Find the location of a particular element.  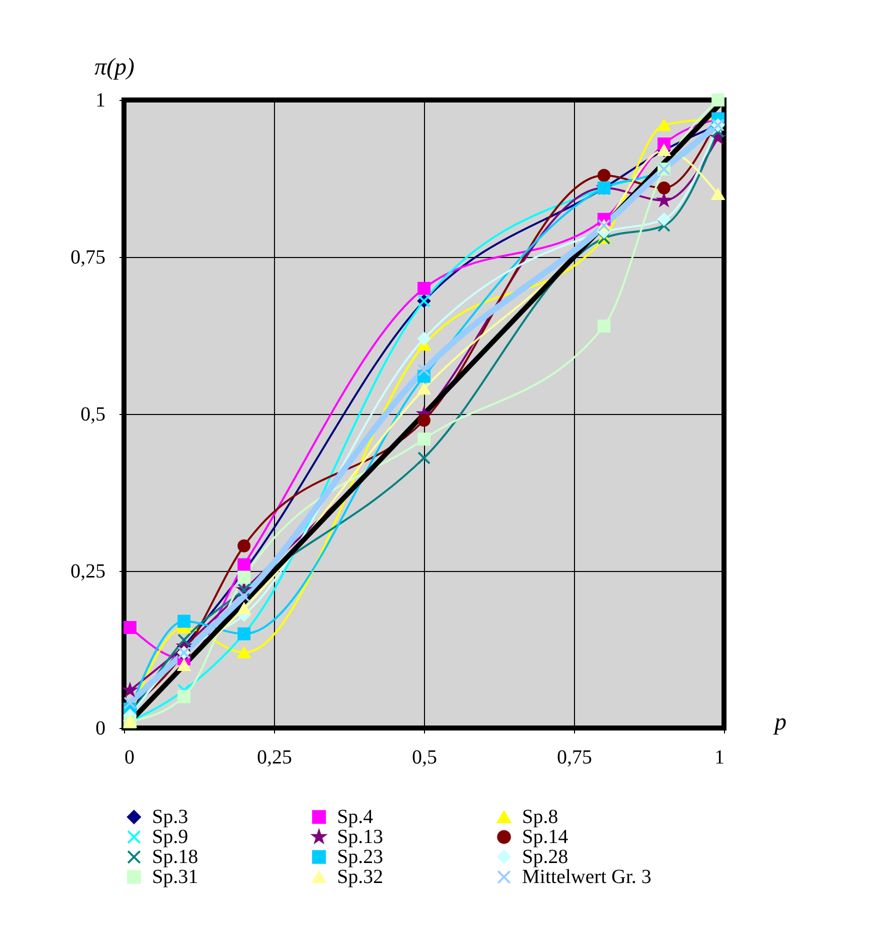

y-tick-label: 0,25 is located at coordinates (88, 571).